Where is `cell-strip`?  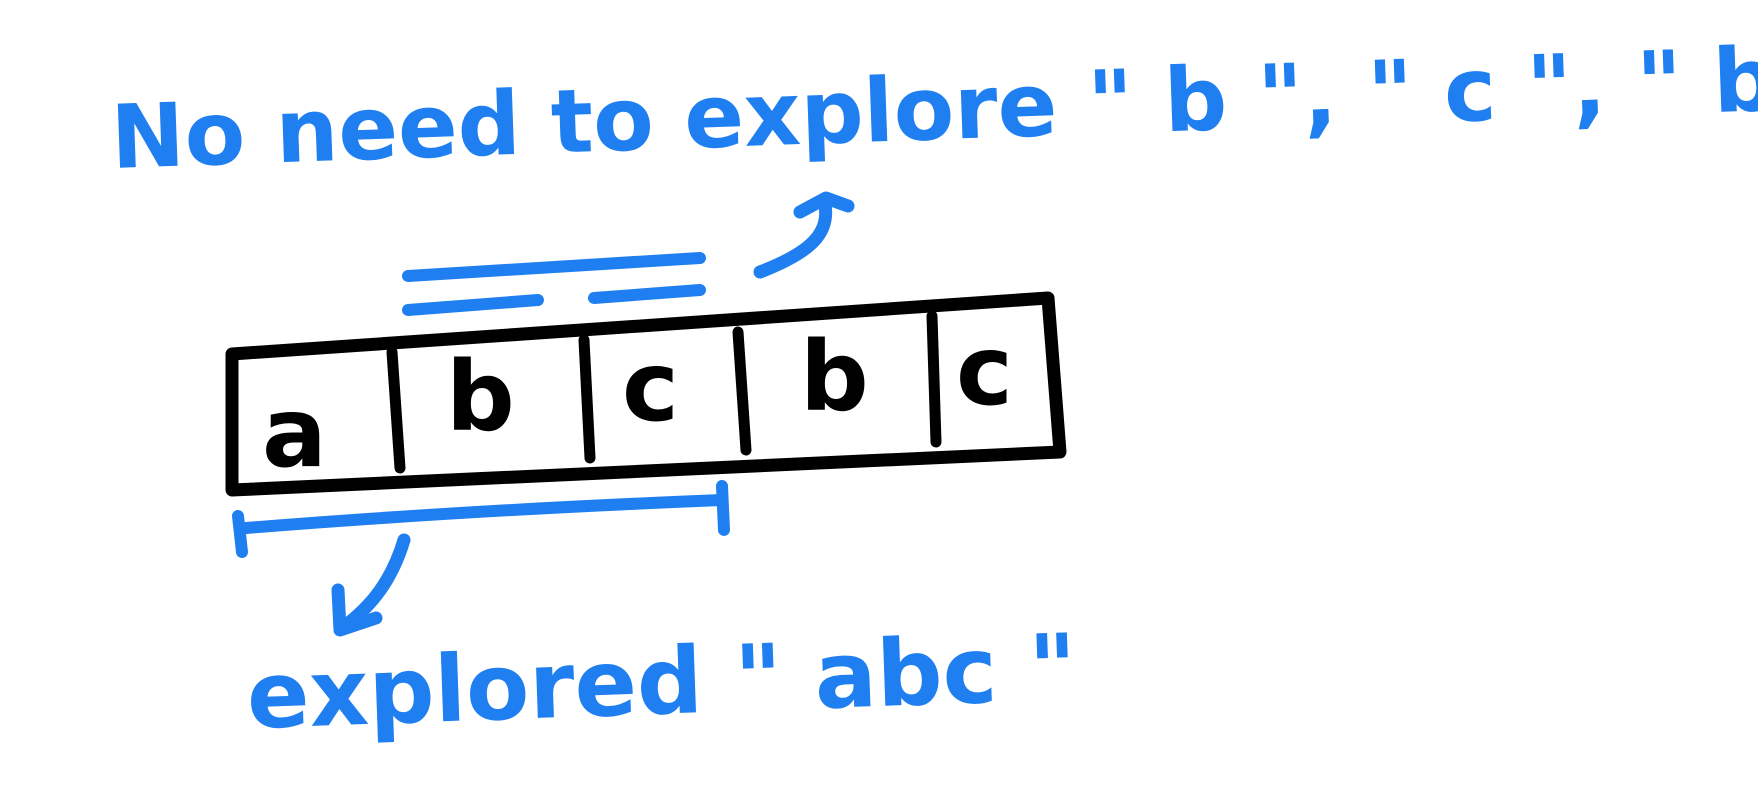
cell-strip is located at coordinates (646, 394).